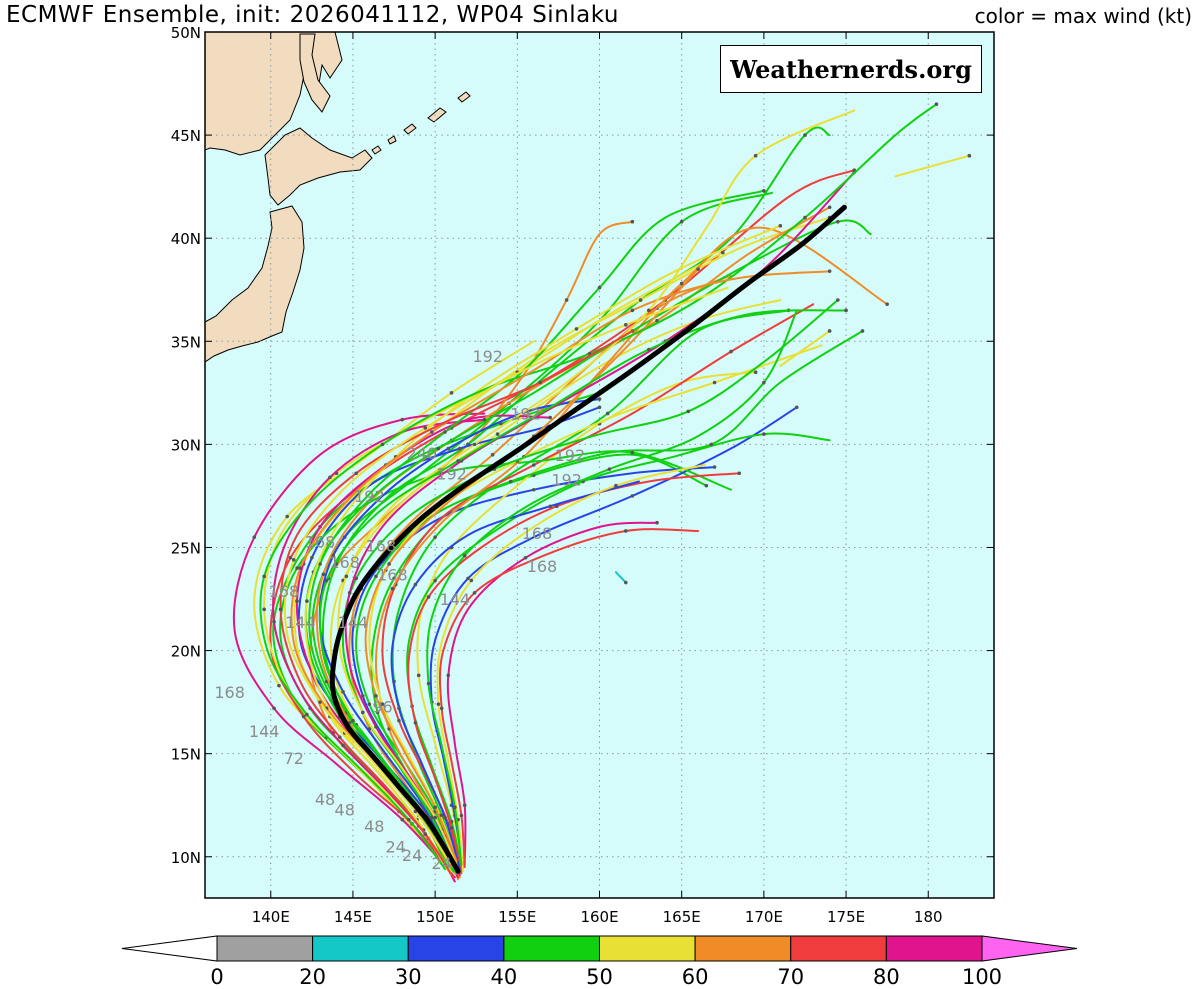  Describe the element at coordinates (764, 917) in the screenshot. I see `lon-tick-label: 170E` at that location.